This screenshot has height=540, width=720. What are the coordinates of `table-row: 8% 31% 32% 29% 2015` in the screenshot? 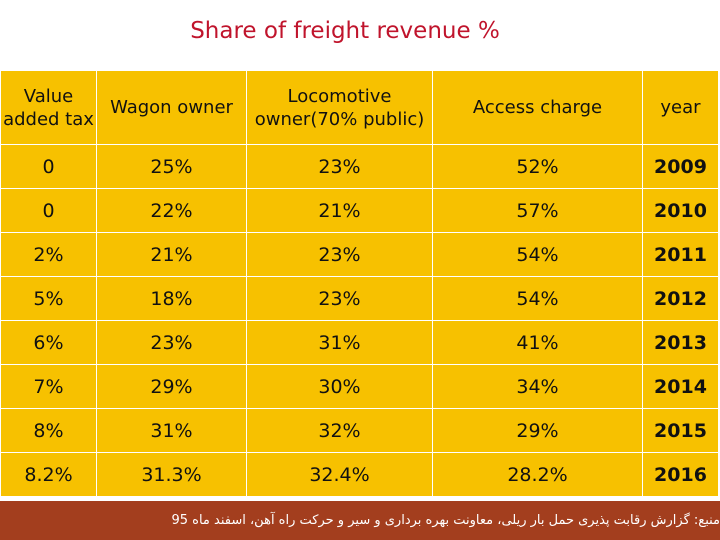 It's located at (359, 430).